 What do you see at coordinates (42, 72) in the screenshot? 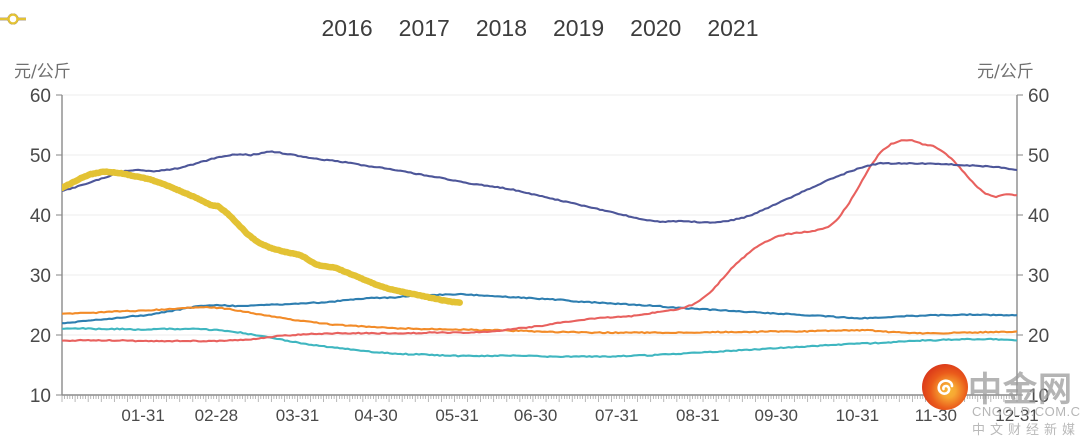
I see `y-axis-unit-left: 元/公斤` at bounding box center [42, 72].